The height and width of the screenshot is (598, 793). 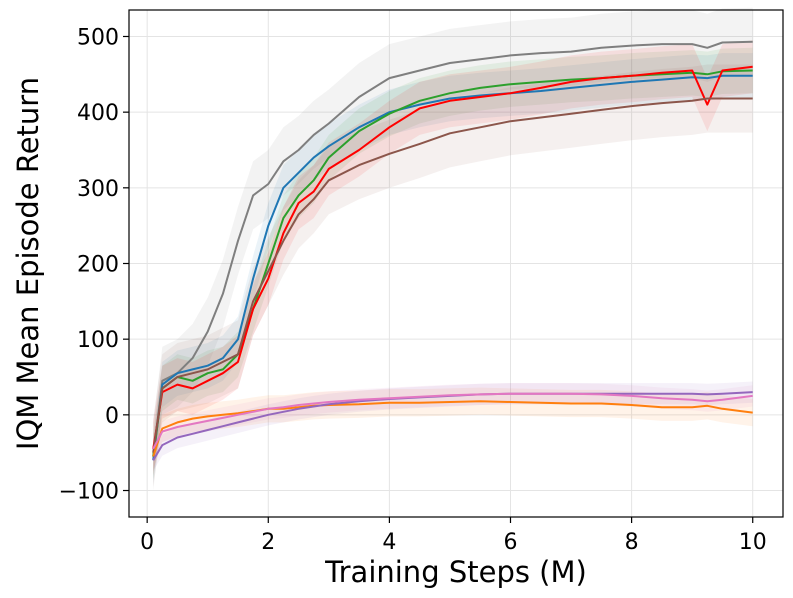 I want to click on series-line-pink, so click(x=452, y=421).